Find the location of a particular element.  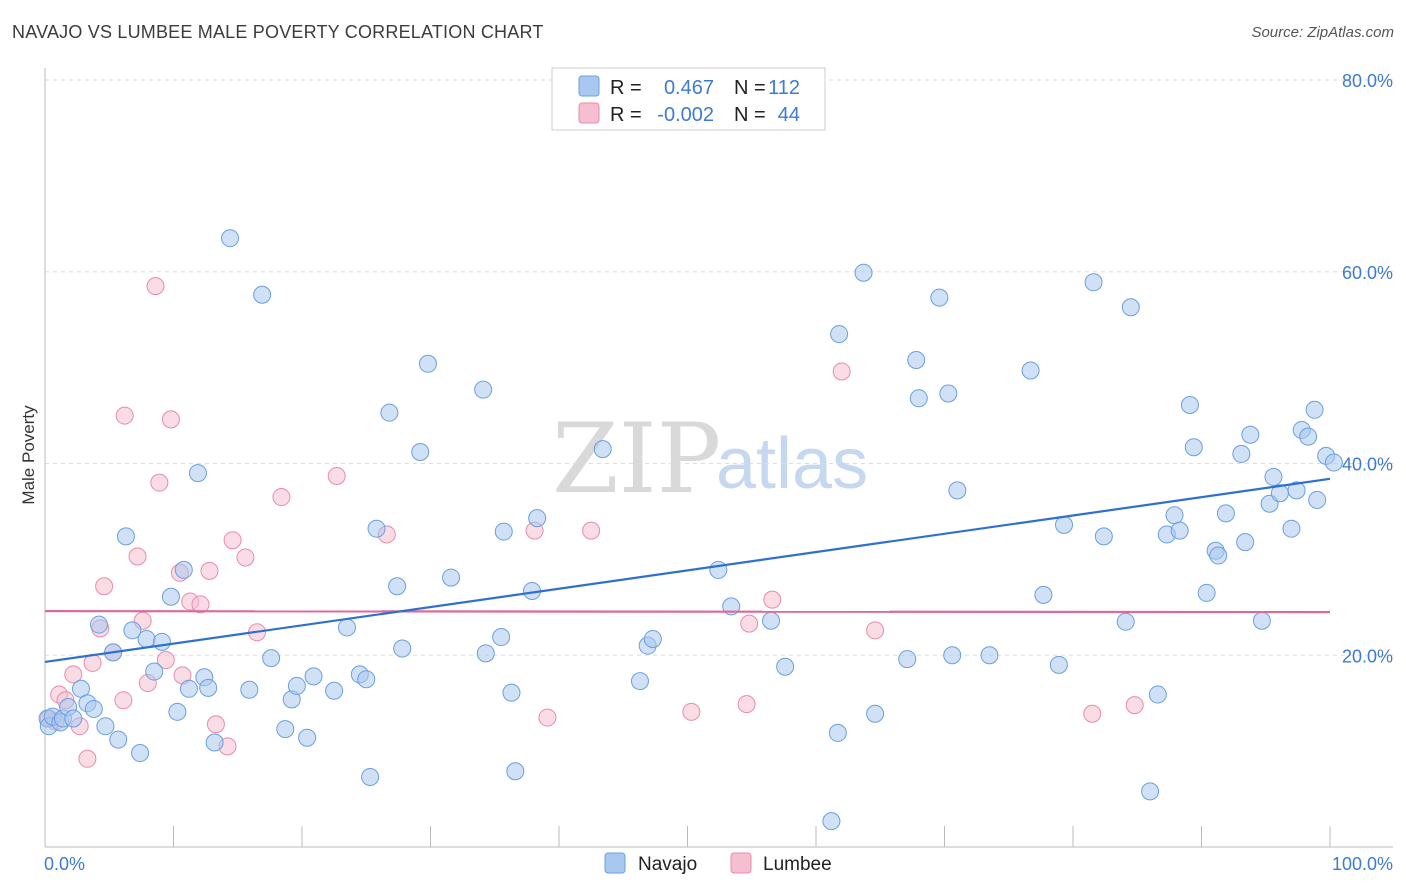

navajo-legend-label: Navajo is located at coordinates (667, 864).